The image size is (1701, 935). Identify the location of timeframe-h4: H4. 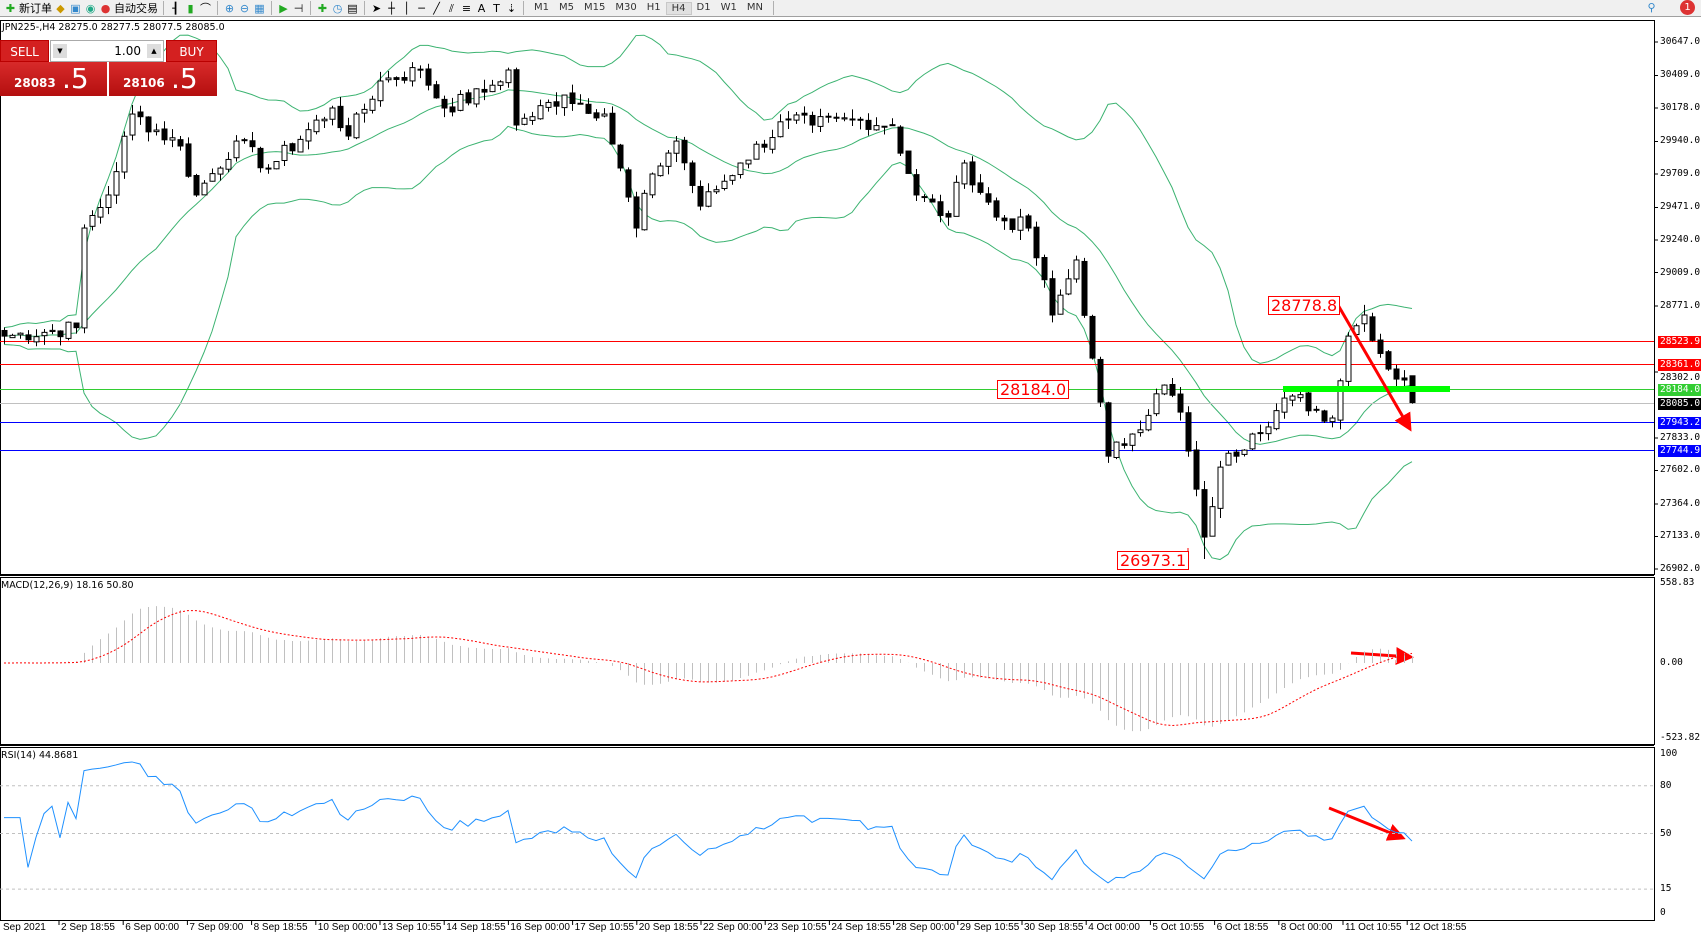
(678, 8).